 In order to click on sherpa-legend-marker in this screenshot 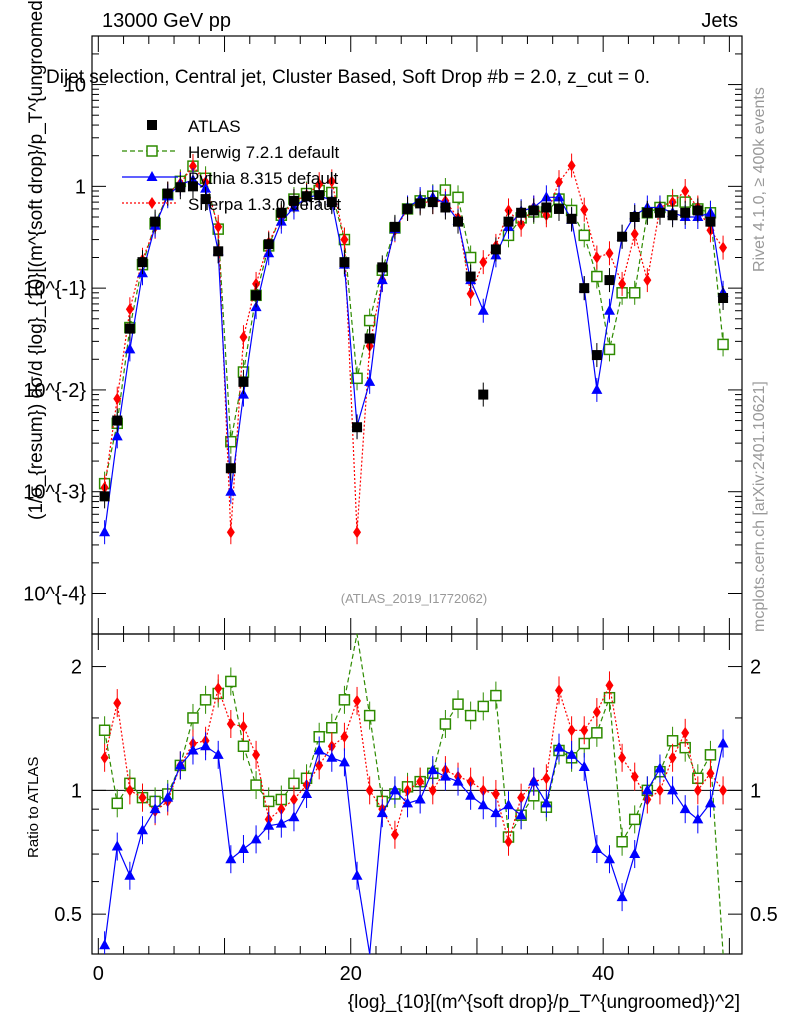, I will do `click(152, 203)`.